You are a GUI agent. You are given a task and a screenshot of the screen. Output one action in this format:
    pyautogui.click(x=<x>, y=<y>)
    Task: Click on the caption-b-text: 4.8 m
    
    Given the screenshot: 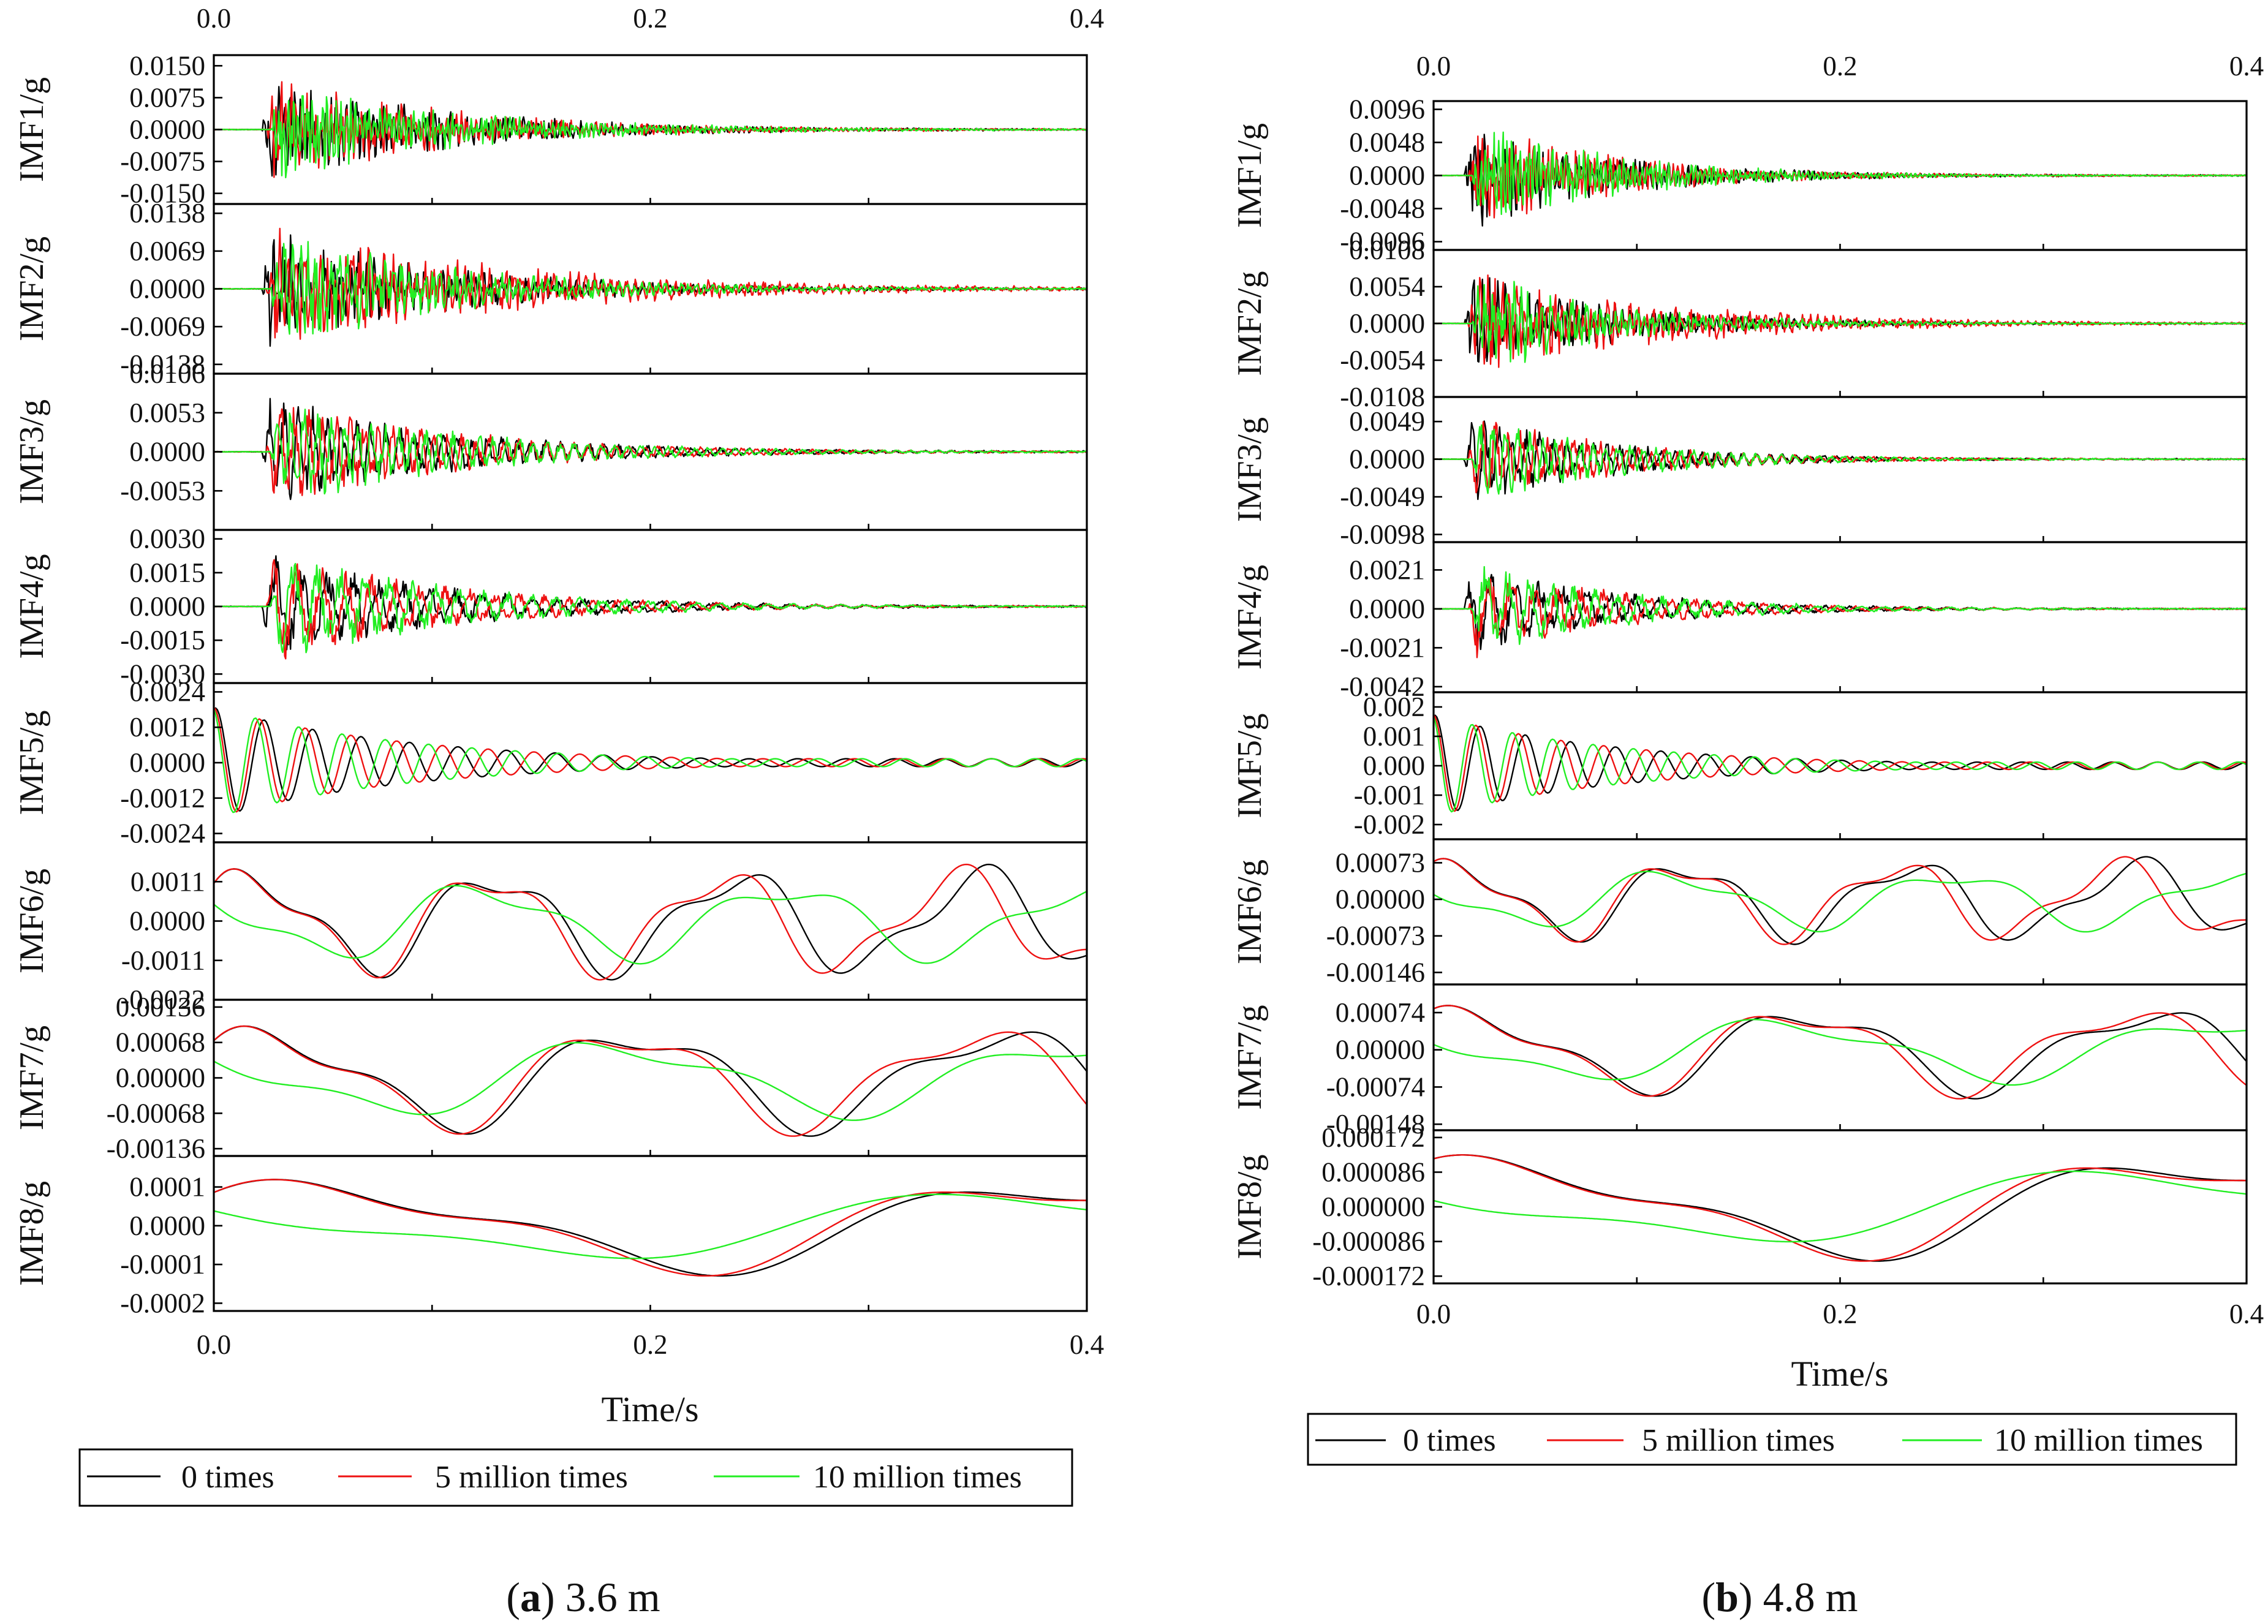 What is the action you would take?
    pyautogui.click(x=1811, y=1597)
    